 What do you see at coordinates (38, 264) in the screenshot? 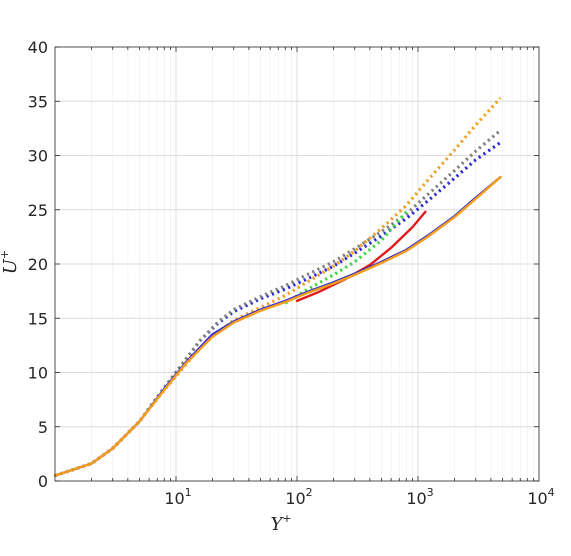
I see `y-tick-label: 20` at bounding box center [38, 264].